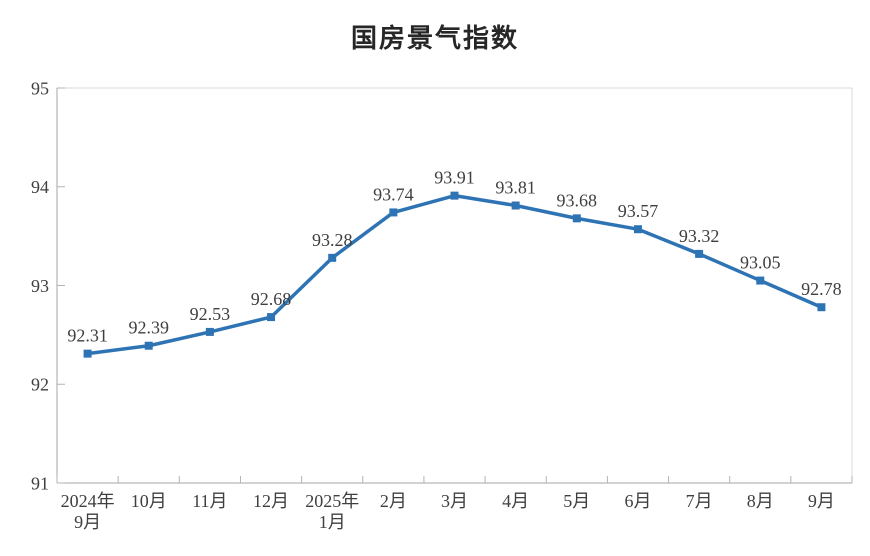 This screenshot has height=556, width=870. I want to click on data-label: 92.53, so click(210, 314).